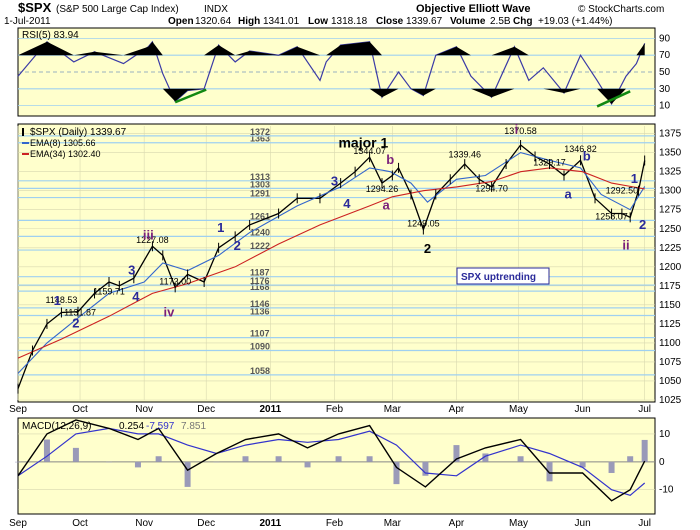 This screenshot has height=530, width=700. I want to click on price-tick-label: 1200, so click(670, 267).